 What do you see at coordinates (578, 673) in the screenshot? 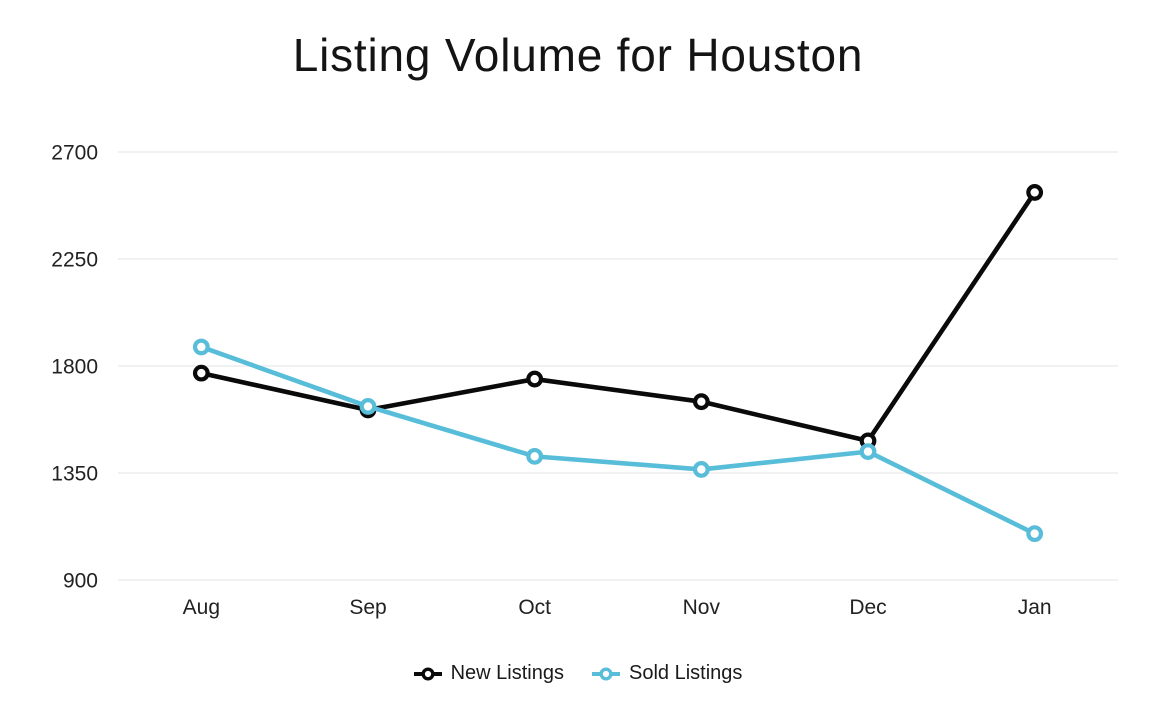
I see `chart-legend: New Listings Sold Listings` at bounding box center [578, 673].